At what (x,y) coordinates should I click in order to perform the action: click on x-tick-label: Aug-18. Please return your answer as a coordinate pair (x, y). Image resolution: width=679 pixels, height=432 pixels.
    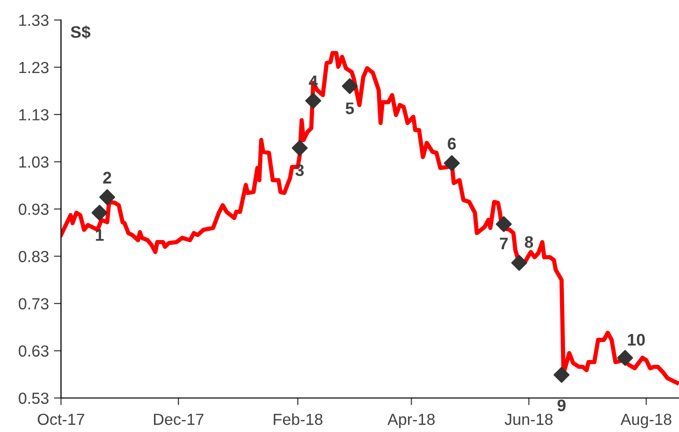
    Looking at the image, I should click on (646, 421).